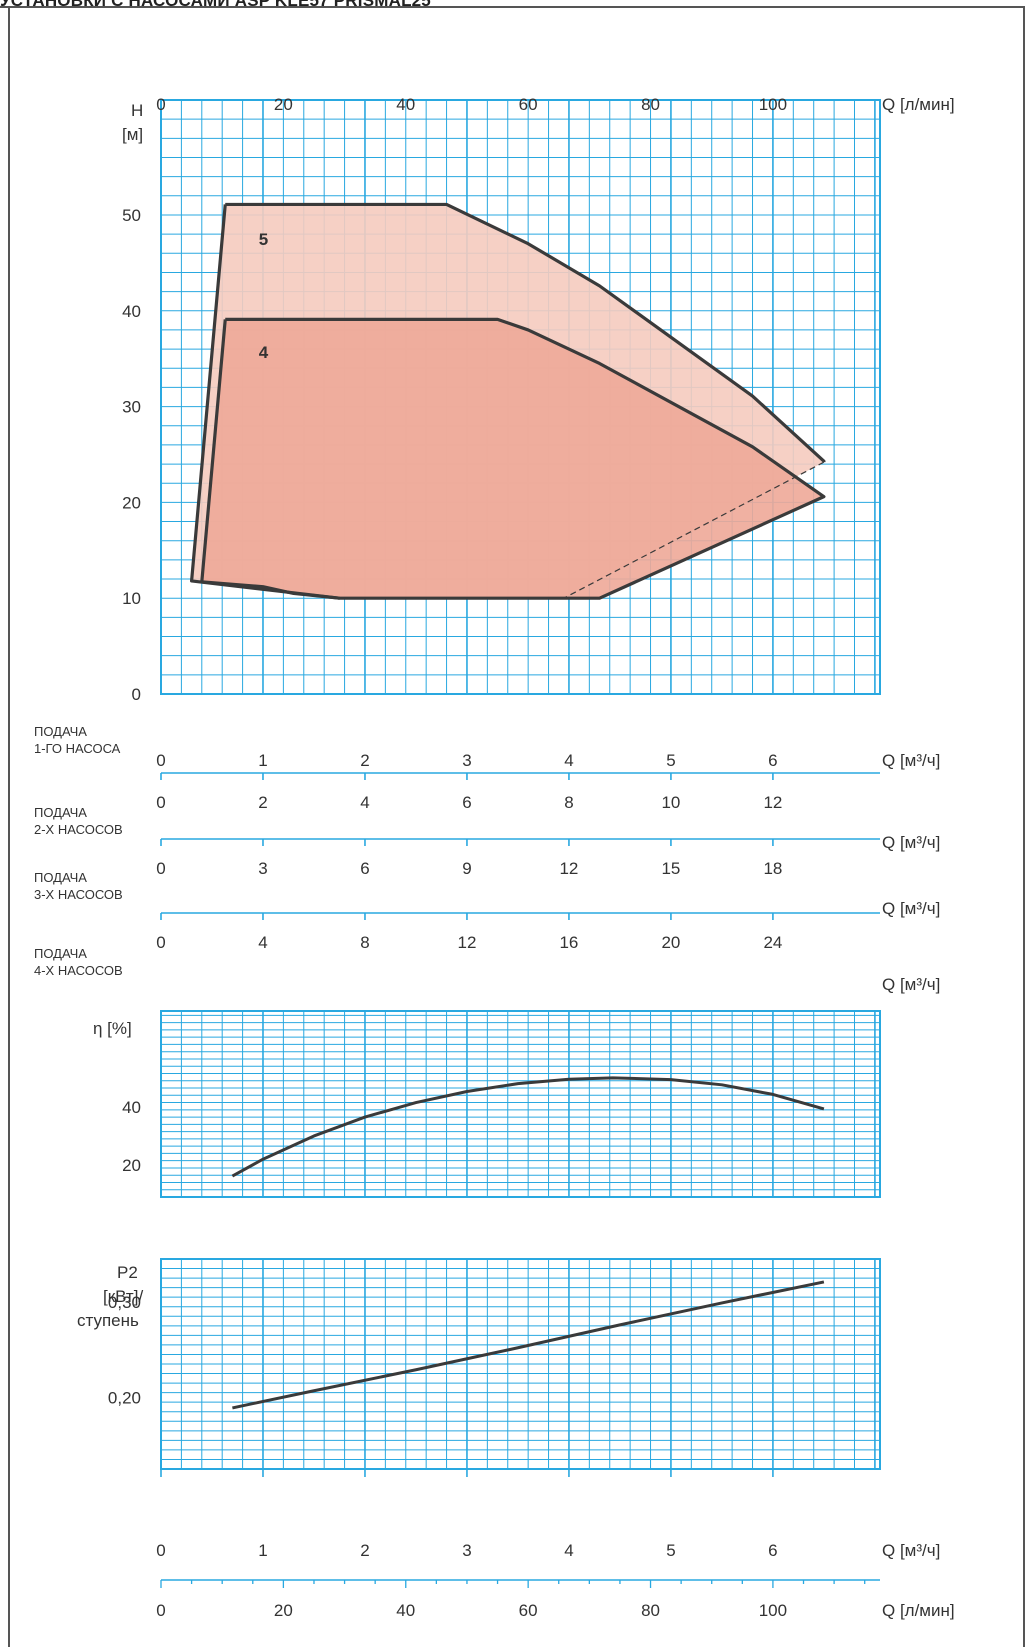 The width and height of the screenshot is (1025, 1647). What do you see at coordinates (772, 760) in the screenshot?
I see `flow-1-tick-label: 6` at bounding box center [772, 760].